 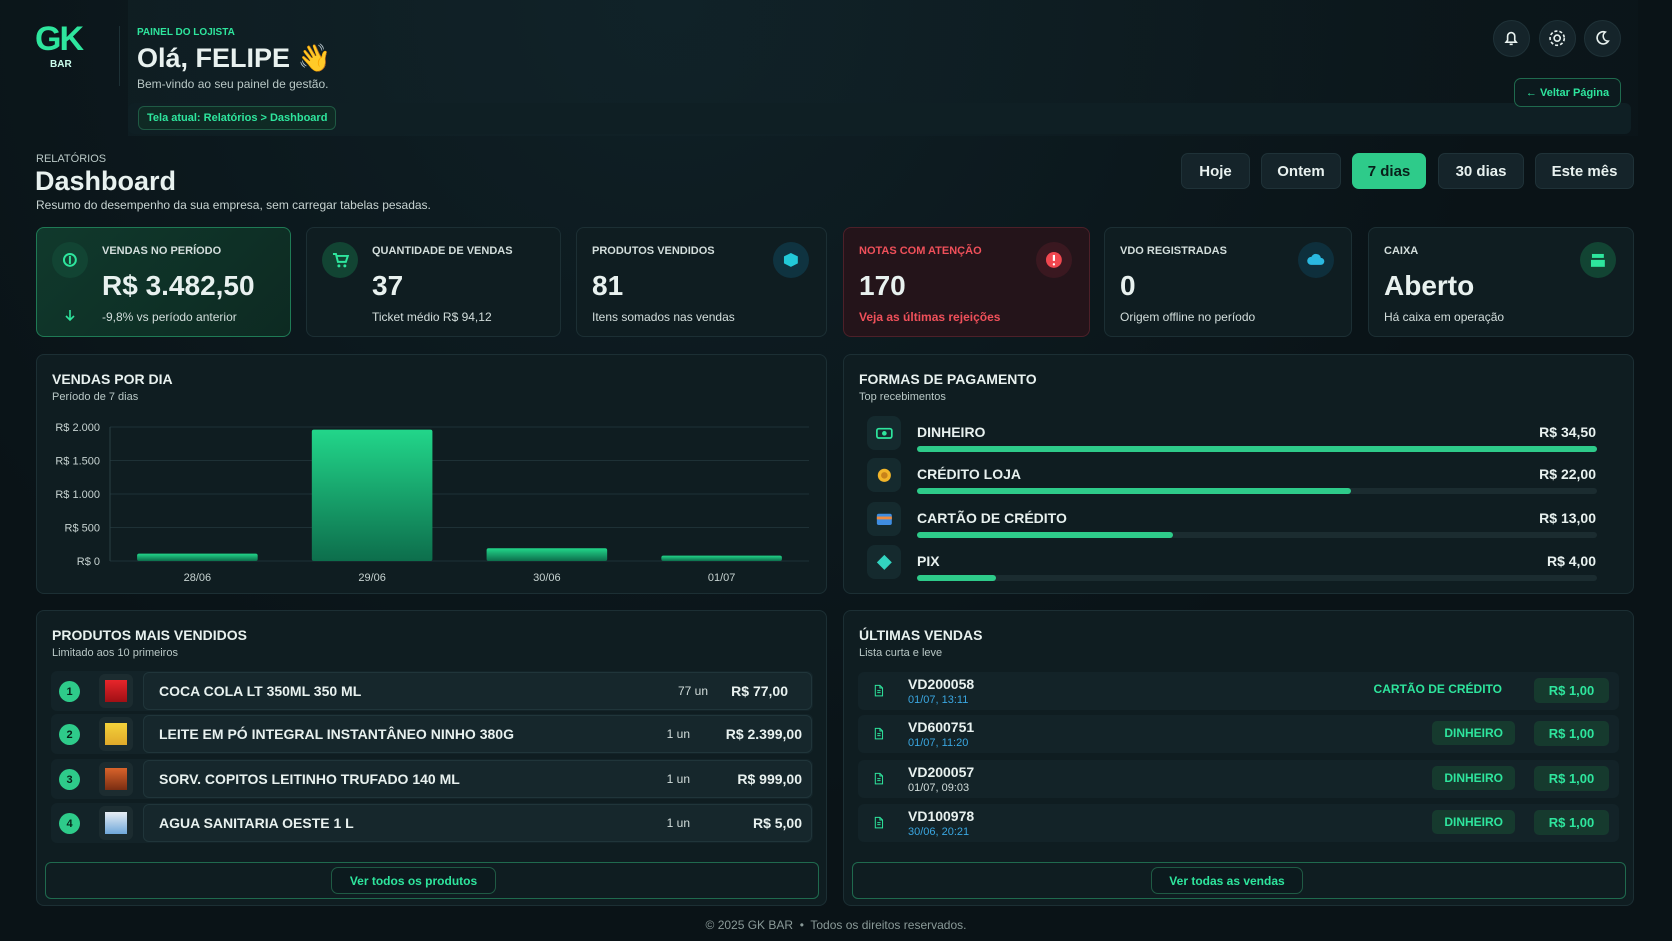 I want to click on kpi-label: VDO REGISTRADAS, so click(x=1173, y=251).